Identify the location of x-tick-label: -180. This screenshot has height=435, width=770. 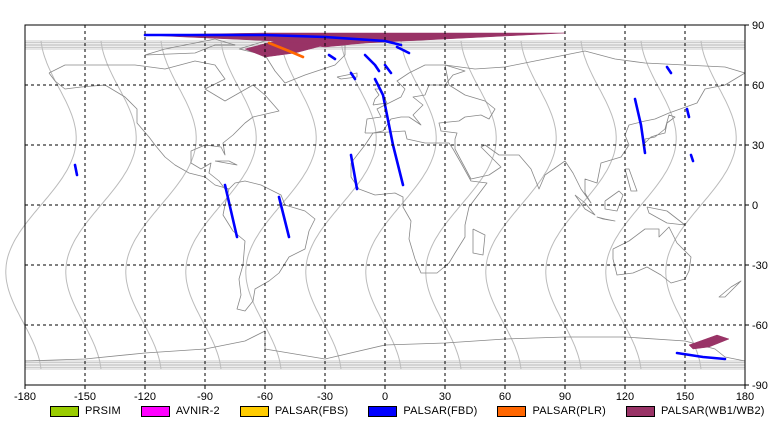
(25, 397).